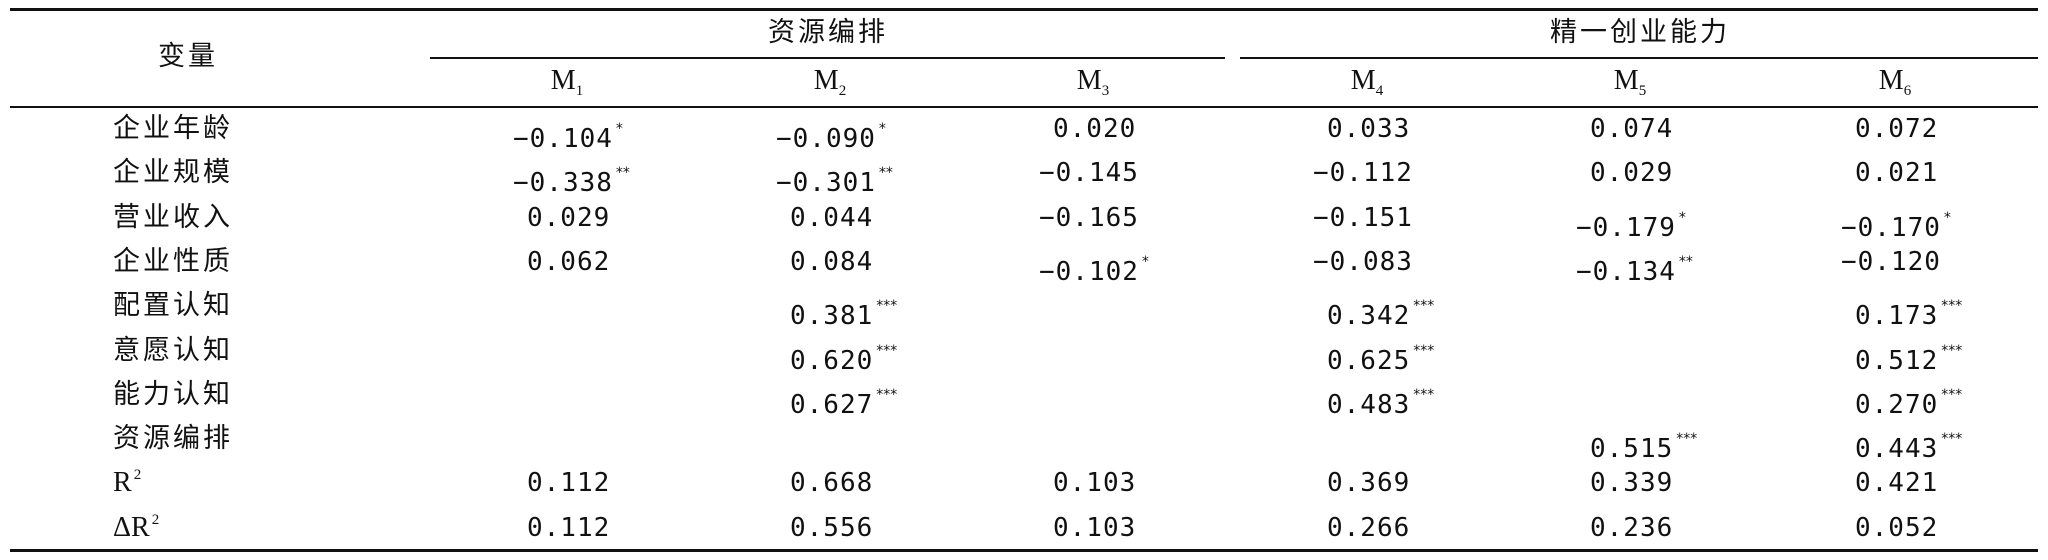  What do you see at coordinates (188, 56) in the screenshot?
I see `corner-header-variable: 变量` at bounding box center [188, 56].